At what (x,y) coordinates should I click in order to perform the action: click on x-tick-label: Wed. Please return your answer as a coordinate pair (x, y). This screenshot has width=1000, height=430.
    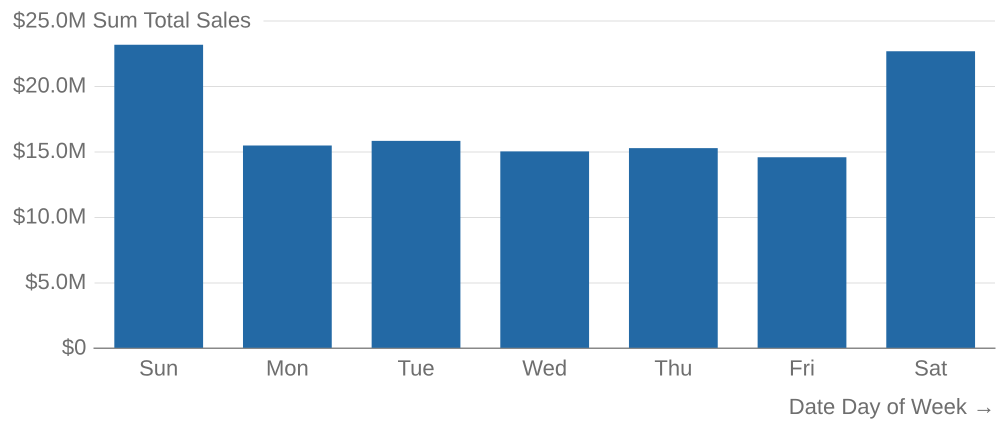
    Looking at the image, I should click on (545, 367).